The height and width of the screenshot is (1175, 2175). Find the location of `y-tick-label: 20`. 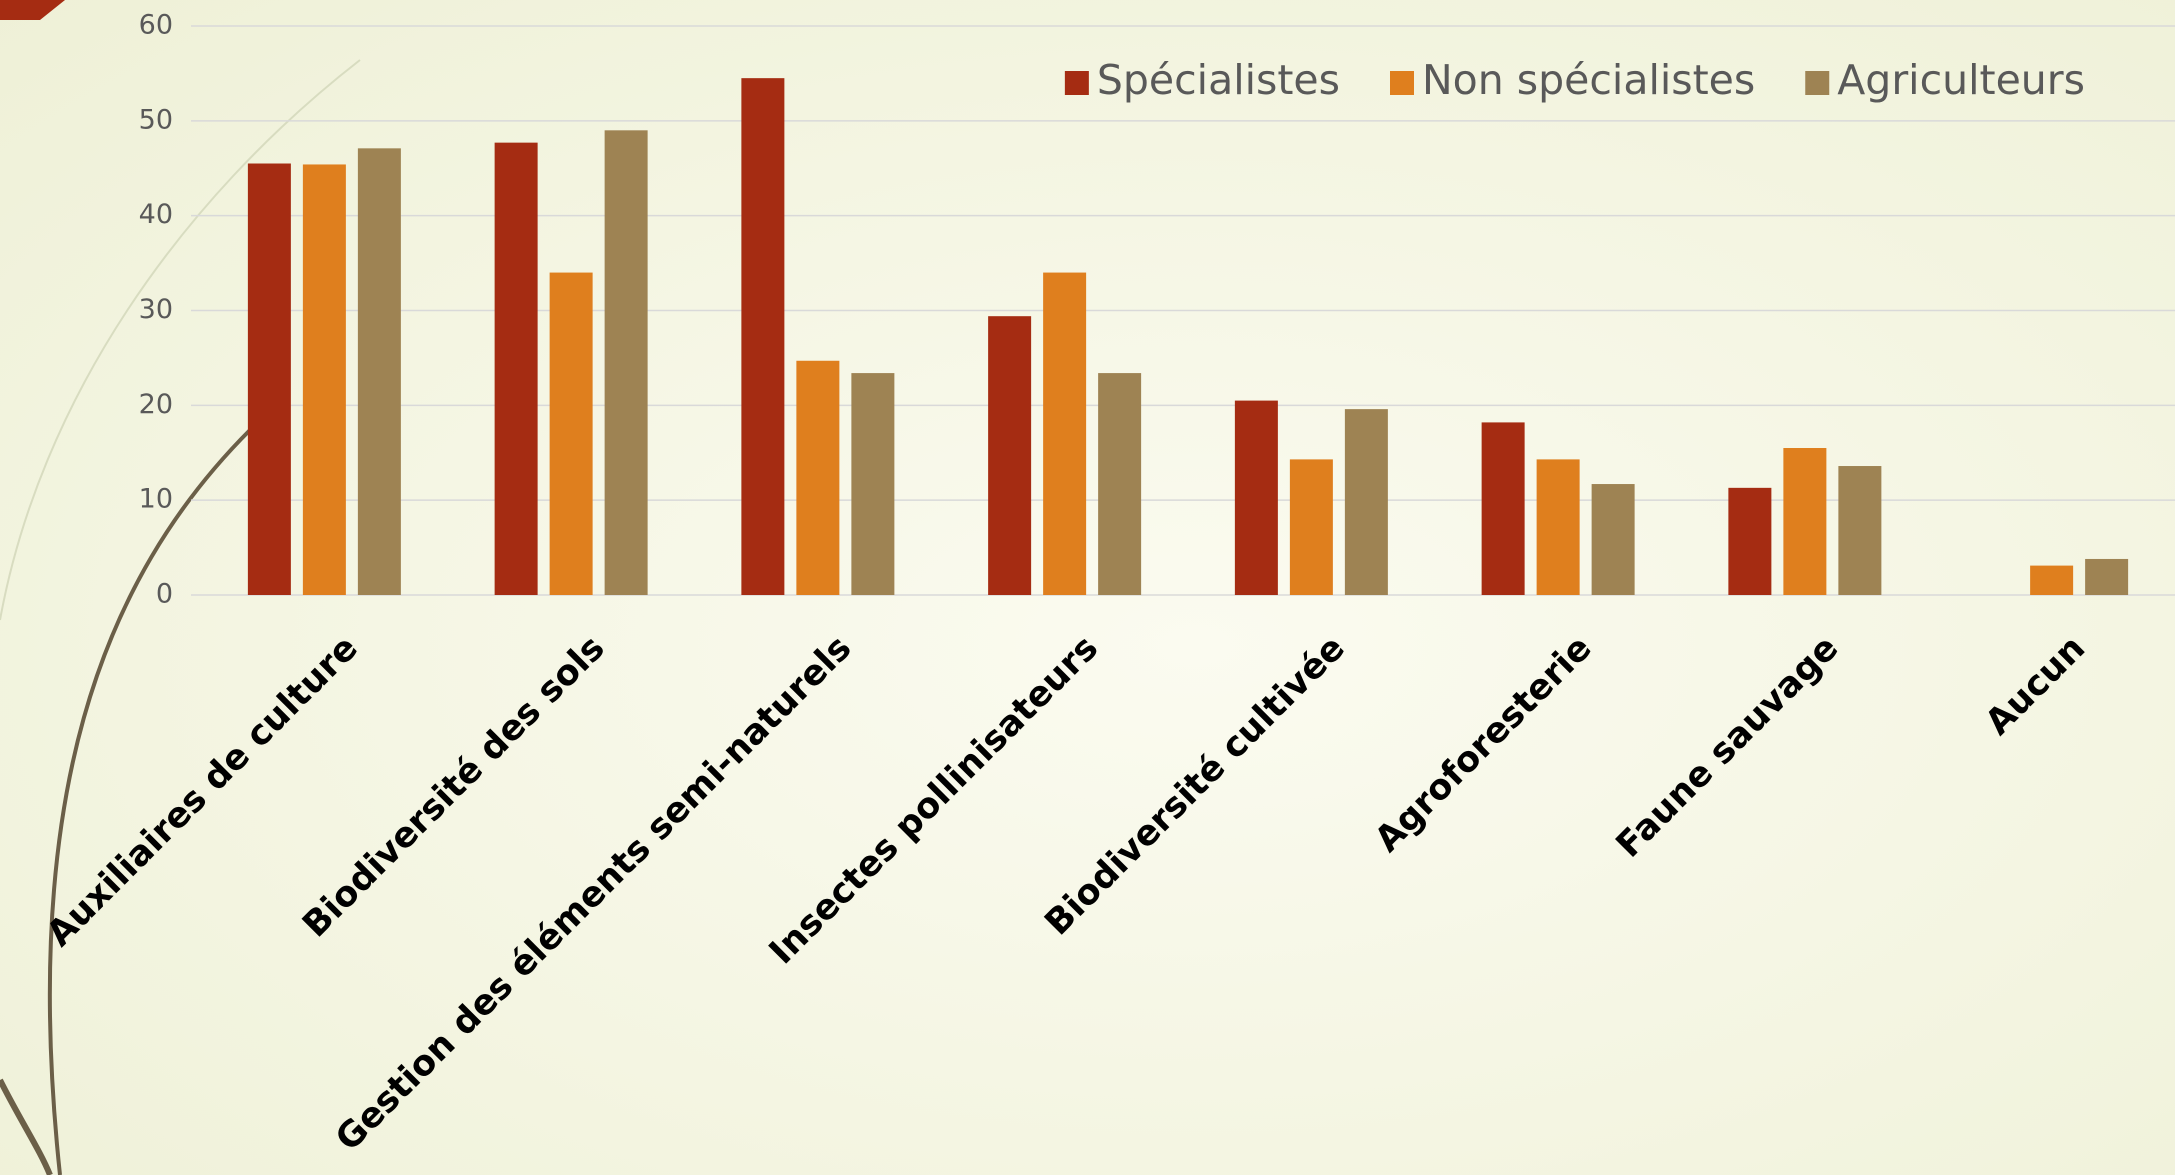

y-tick-label: 20 is located at coordinates (156, 404).